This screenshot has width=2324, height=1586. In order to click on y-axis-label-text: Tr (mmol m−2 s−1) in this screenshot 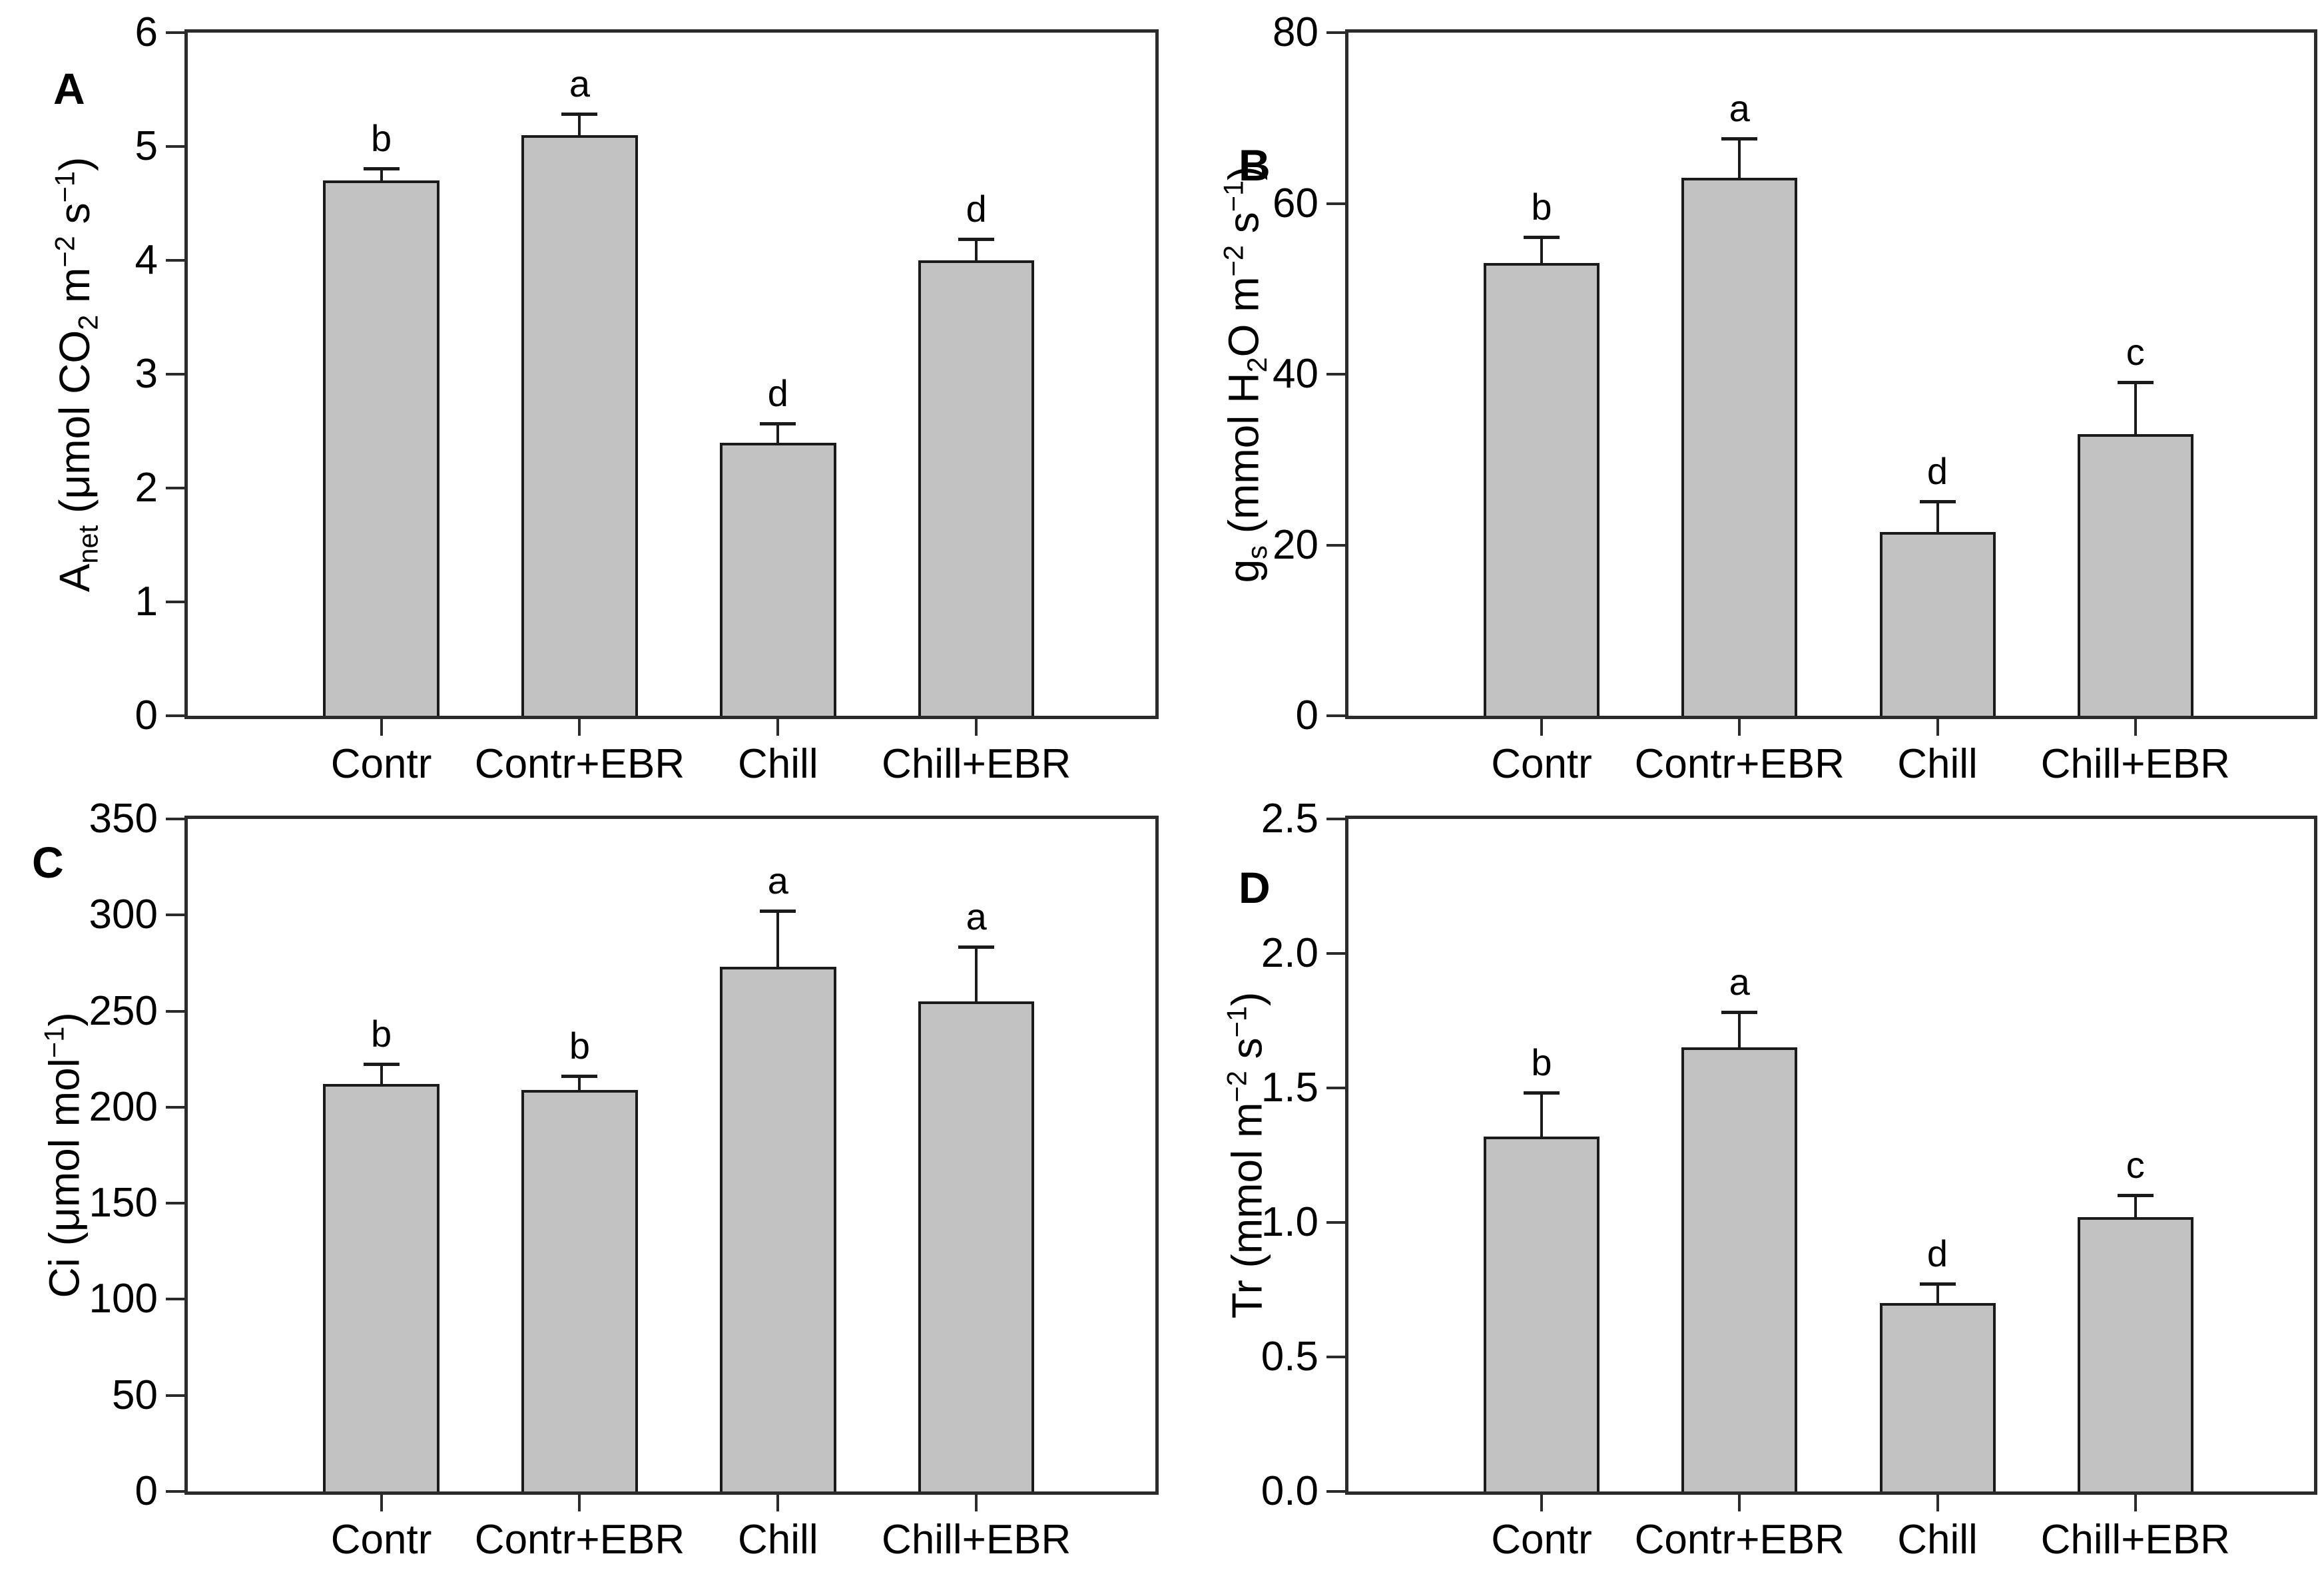, I will do `click(1246, 1155)`.